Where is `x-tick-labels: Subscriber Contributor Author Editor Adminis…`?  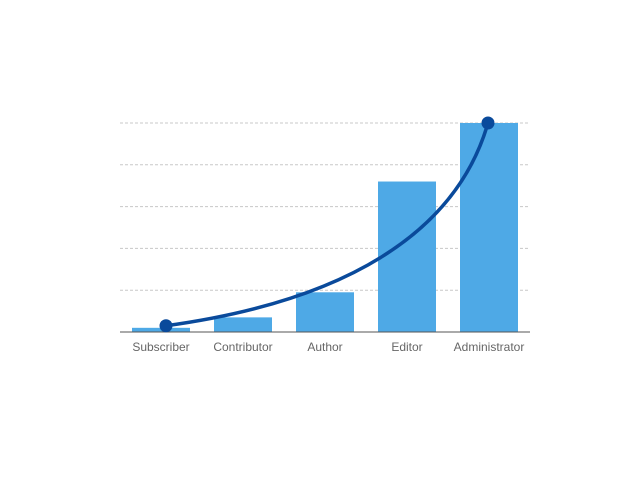
x-tick-labels: Subscriber Contributor Author Editor Adminis… is located at coordinates (328, 347).